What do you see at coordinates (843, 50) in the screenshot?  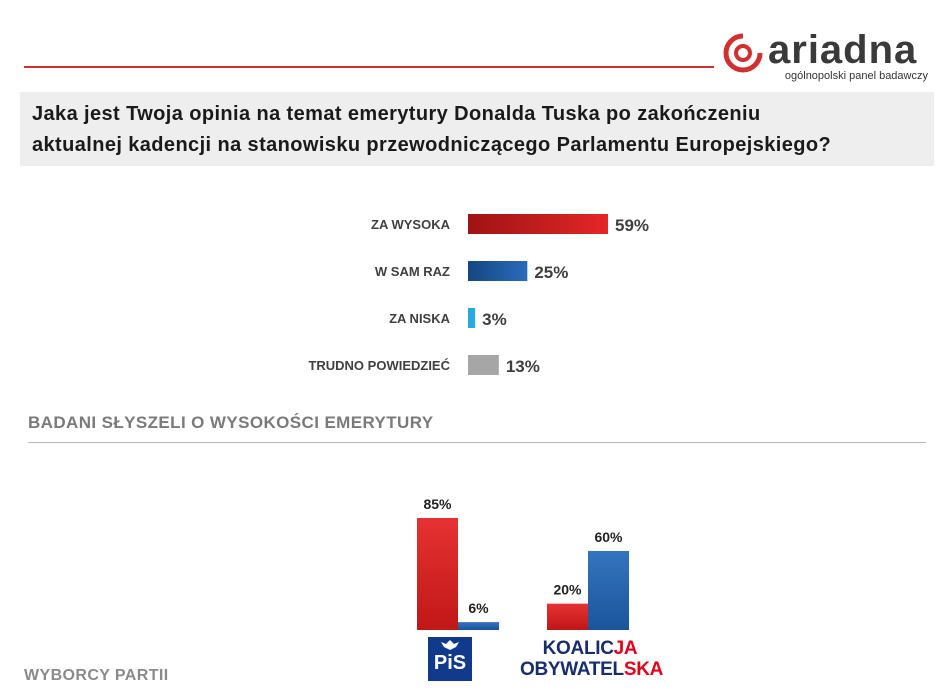 I see `brand-name: ariadna` at bounding box center [843, 50].